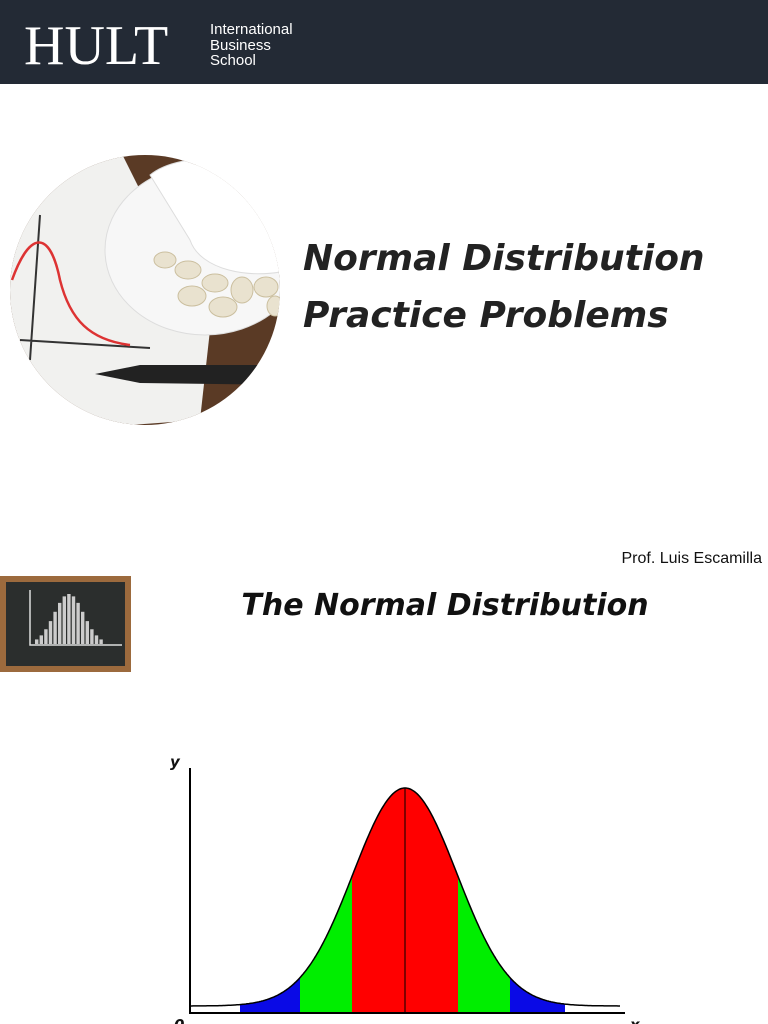  I want to click on title-line: Practice Problems, so click(486, 315).